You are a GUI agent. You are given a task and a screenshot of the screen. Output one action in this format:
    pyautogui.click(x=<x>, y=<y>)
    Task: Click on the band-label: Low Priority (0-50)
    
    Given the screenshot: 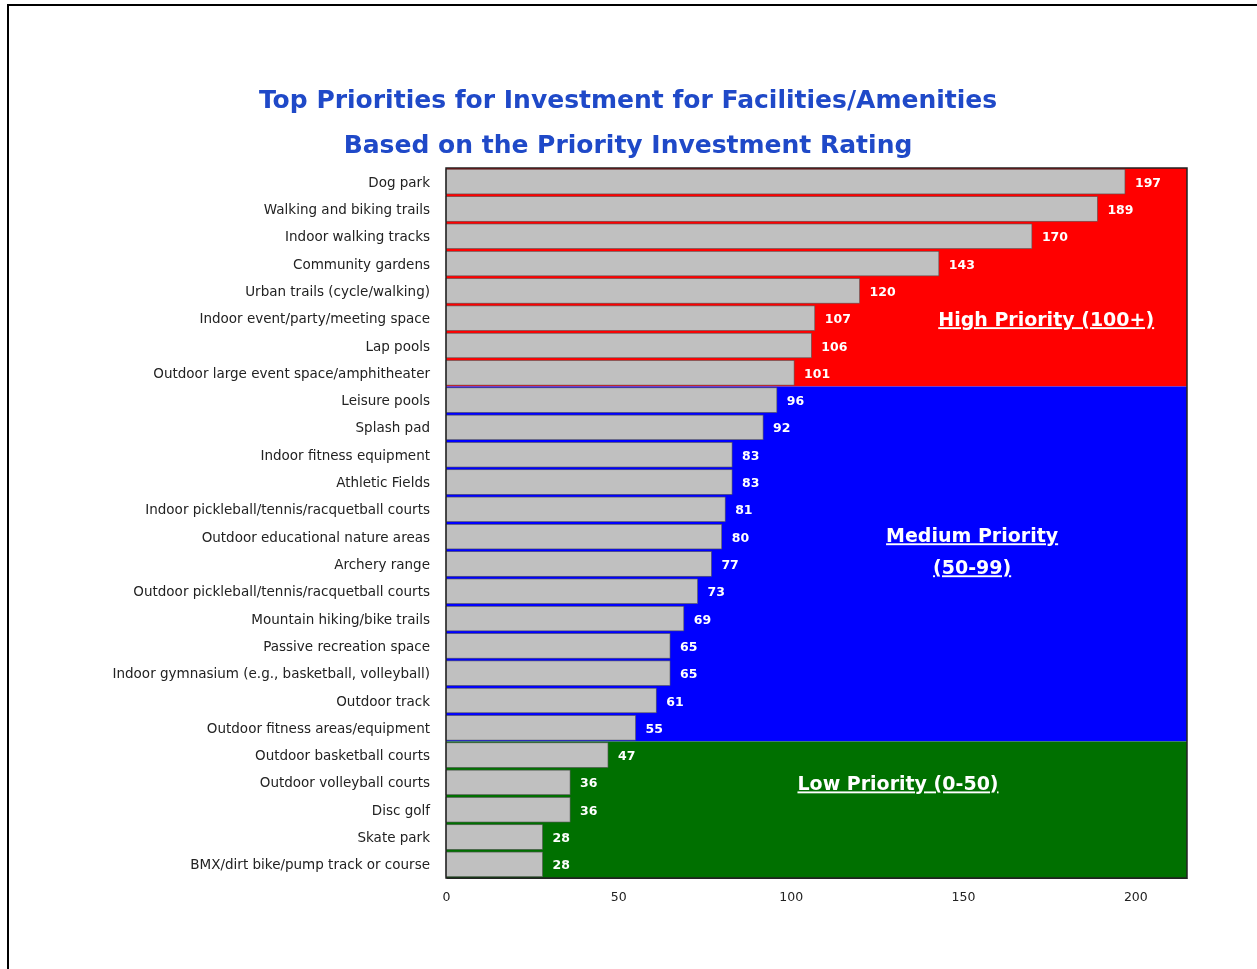 What is the action you would take?
    pyautogui.click(x=898, y=783)
    